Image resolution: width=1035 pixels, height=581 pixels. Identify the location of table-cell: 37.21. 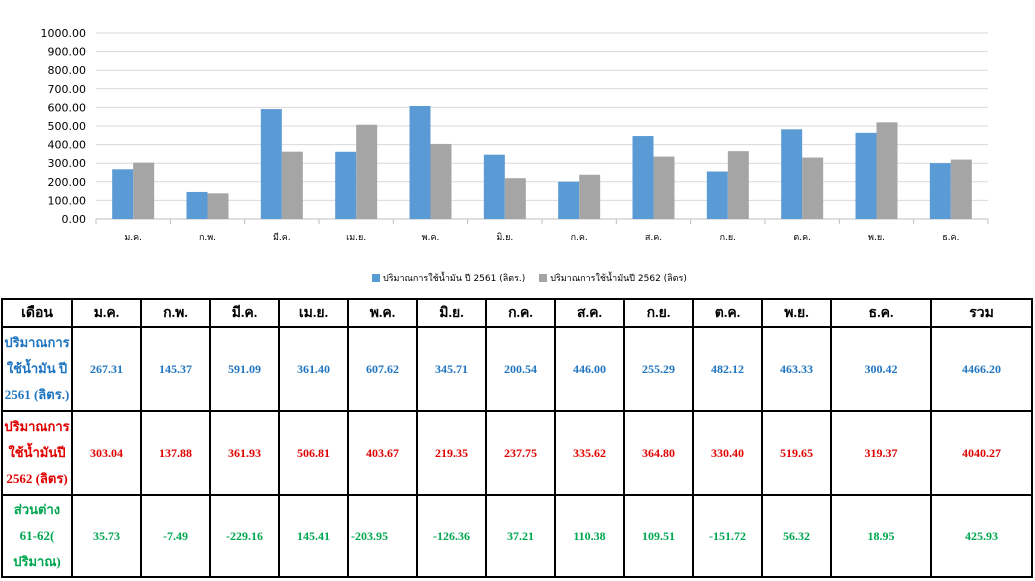
(520, 536).